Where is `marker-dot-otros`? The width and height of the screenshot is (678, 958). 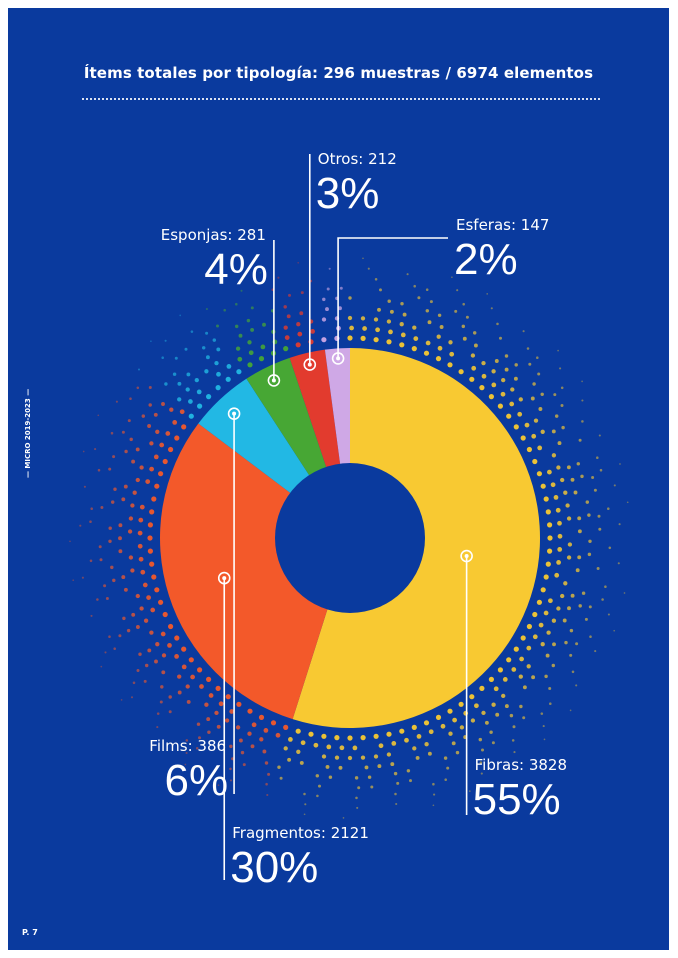 marker-dot-otros is located at coordinates (309, 364).